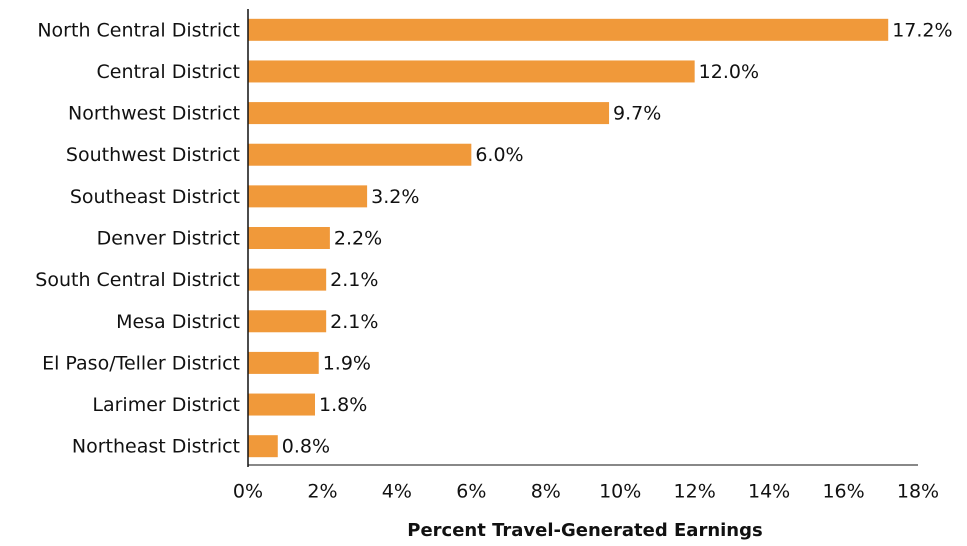 Image resolution: width=967 pixels, height=546 pixels. Describe the element at coordinates (156, 447) in the screenshot. I see `y-tick-label: Northeast District` at that location.